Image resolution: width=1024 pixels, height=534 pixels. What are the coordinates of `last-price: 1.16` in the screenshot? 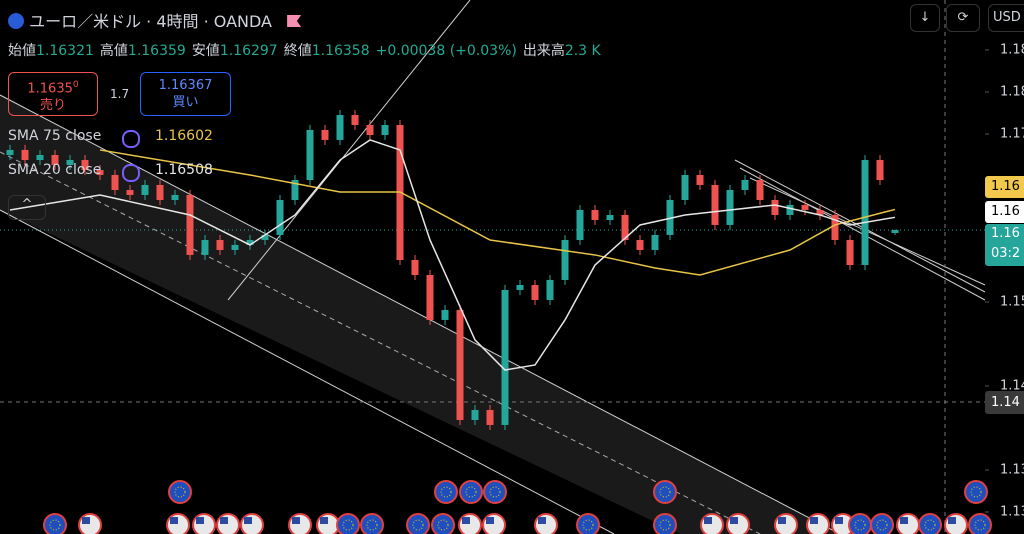 It's located at (1005, 233).